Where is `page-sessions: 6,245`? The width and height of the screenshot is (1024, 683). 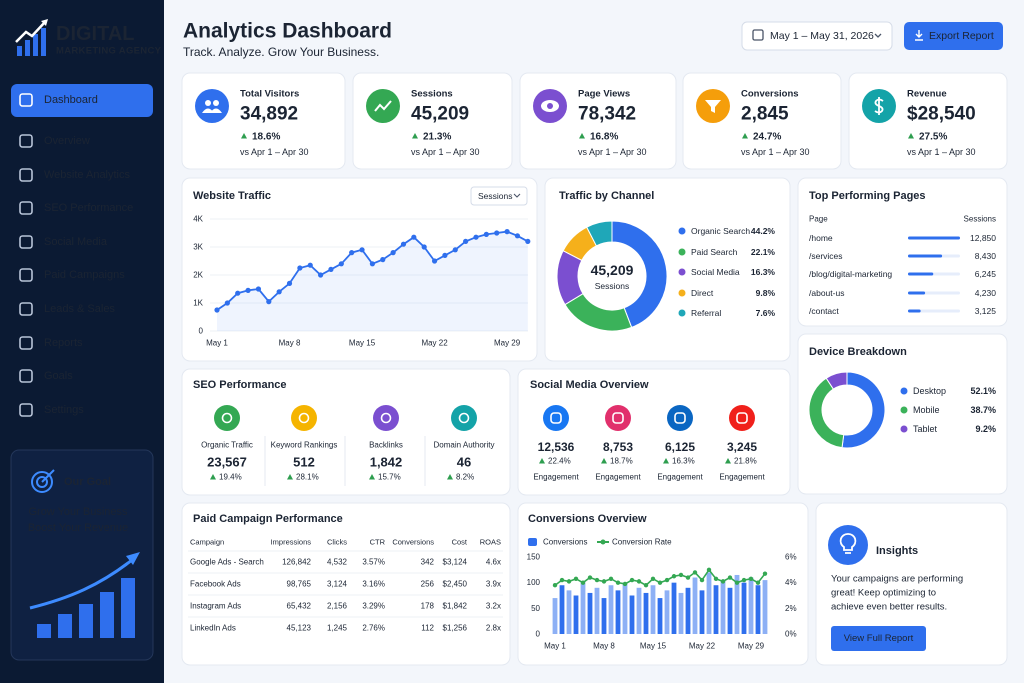
page-sessions: 6,245 is located at coordinates (986, 274).